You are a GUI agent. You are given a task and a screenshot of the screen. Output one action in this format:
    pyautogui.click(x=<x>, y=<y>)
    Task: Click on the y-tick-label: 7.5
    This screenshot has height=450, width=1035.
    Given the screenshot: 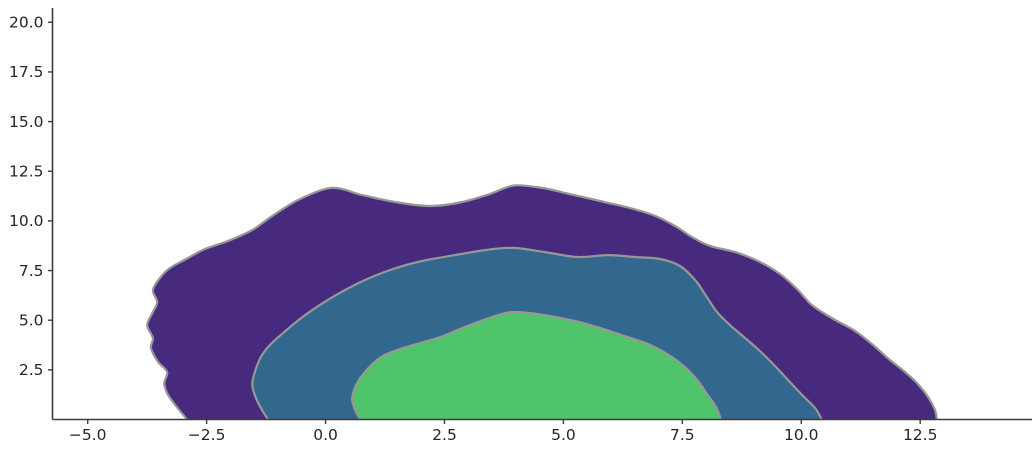 What is the action you would take?
    pyautogui.click(x=31, y=271)
    